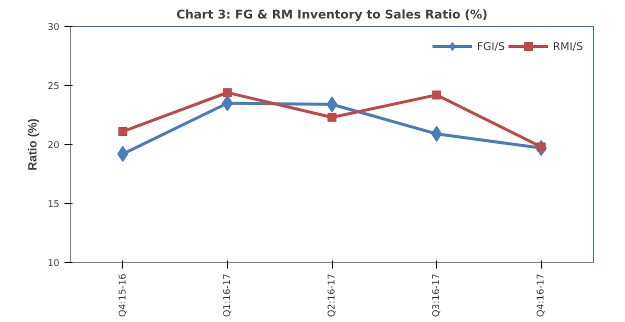 The width and height of the screenshot is (625, 322). I want to click on y-tick-label: 25, so click(54, 86).